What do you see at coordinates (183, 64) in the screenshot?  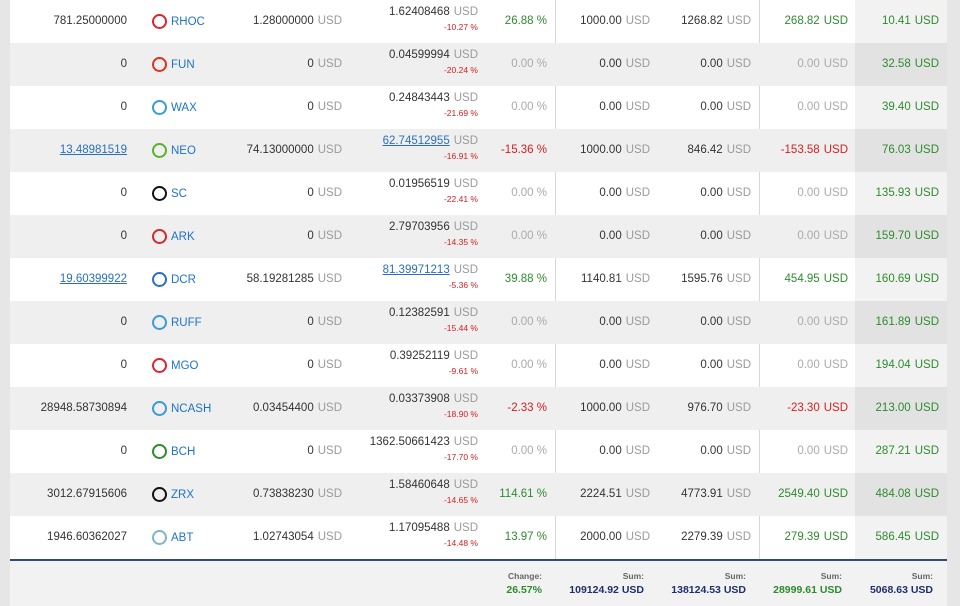 I see `coin-name: FUN` at bounding box center [183, 64].